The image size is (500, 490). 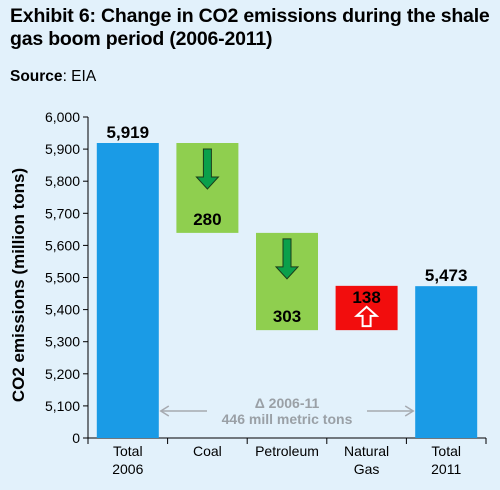 I want to click on y-tick-label: 5,500, so click(x=62, y=278).